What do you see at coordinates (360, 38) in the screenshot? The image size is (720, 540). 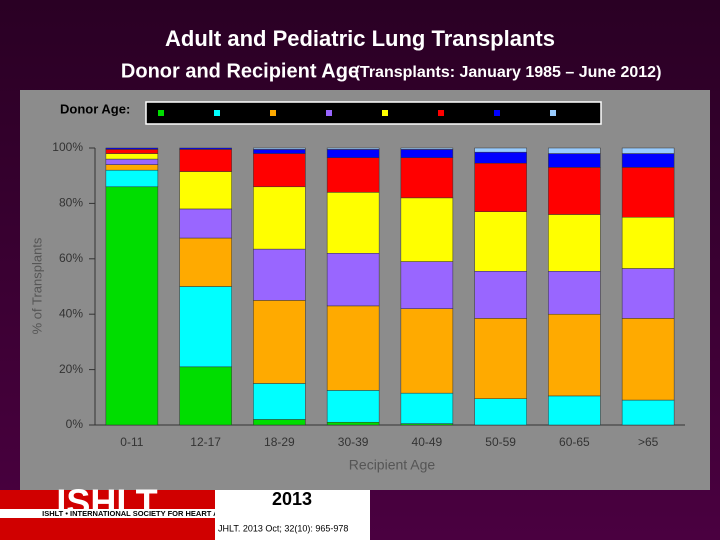 I see `chart-title: Adult and Pediatric Lung Transplants` at bounding box center [360, 38].